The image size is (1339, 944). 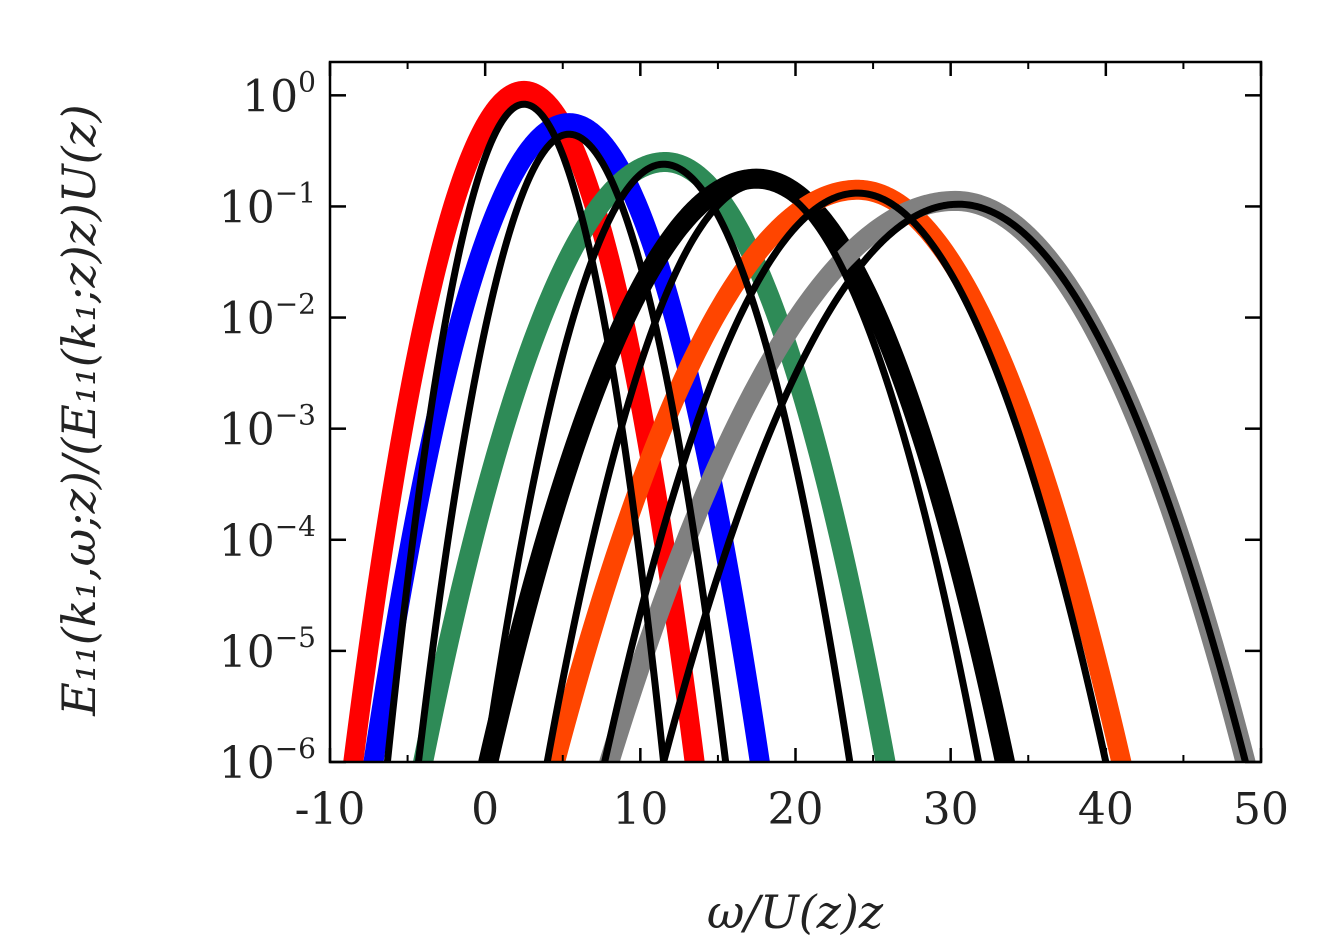 What do you see at coordinates (796, 809) in the screenshot?
I see `x-tick-label: 20` at bounding box center [796, 809].